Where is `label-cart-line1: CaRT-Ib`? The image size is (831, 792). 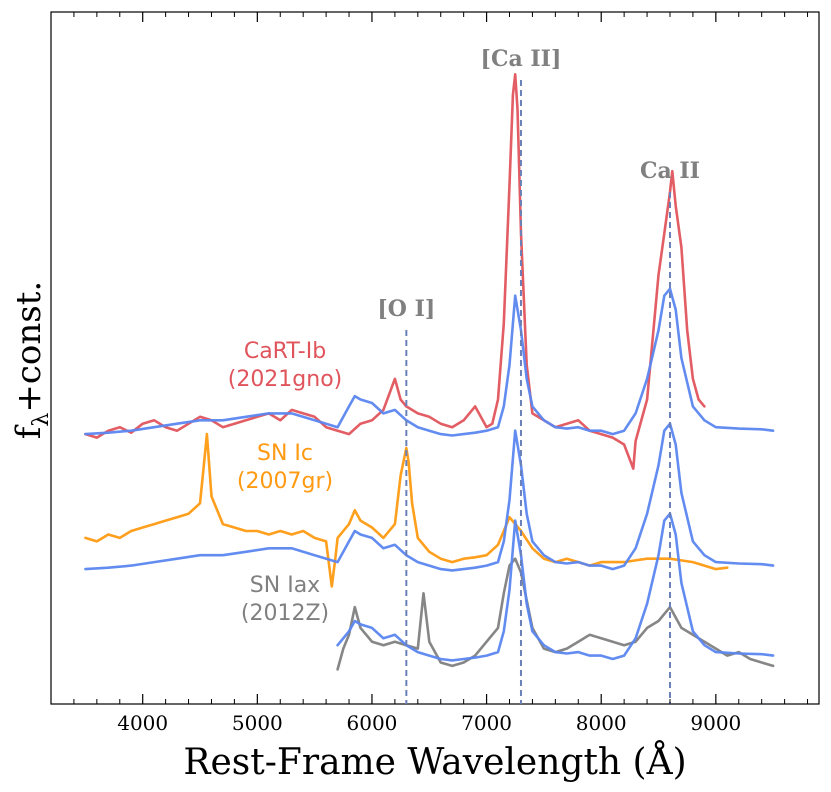
label-cart-line1: CaRT-Ib is located at coordinates (285, 351).